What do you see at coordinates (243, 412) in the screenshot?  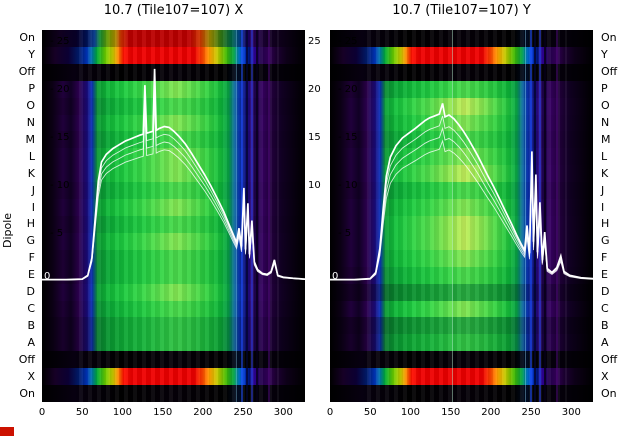 I see `x-tick-label: 250` at bounding box center [243, 412].